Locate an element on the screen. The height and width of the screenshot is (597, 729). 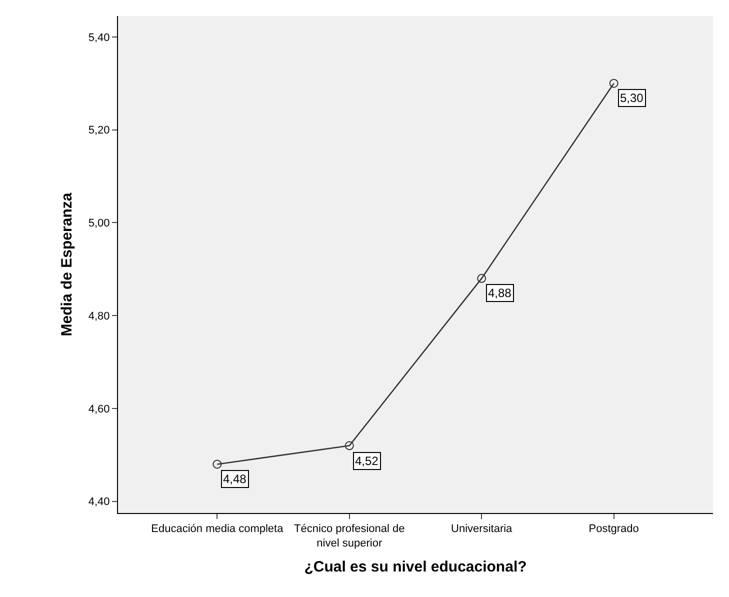
y-tick-label: 5,00 is located at coordinates (99, 224).